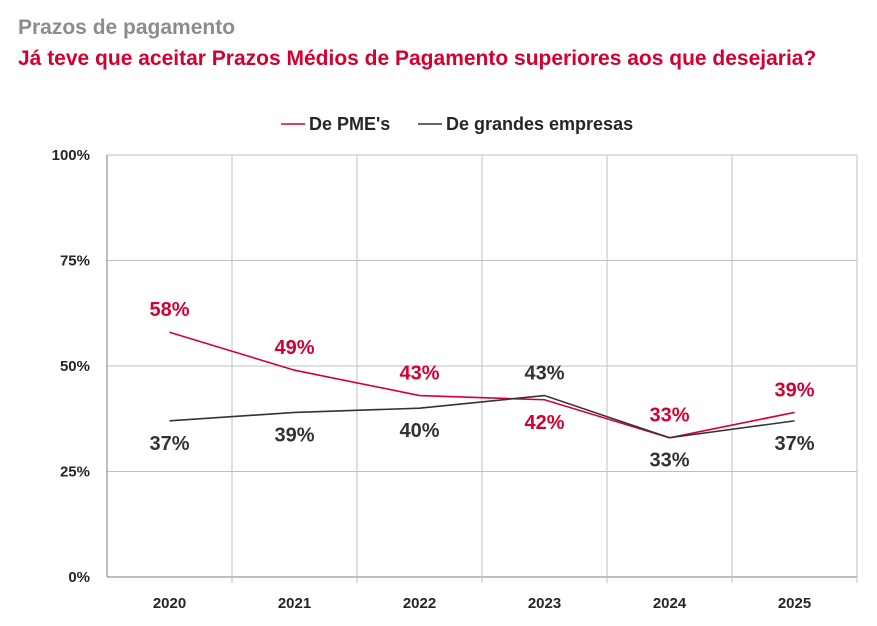 The height and width of the screenshot is (626, 877). I want to click on data-label-pme: 43%, so click(419, 374).